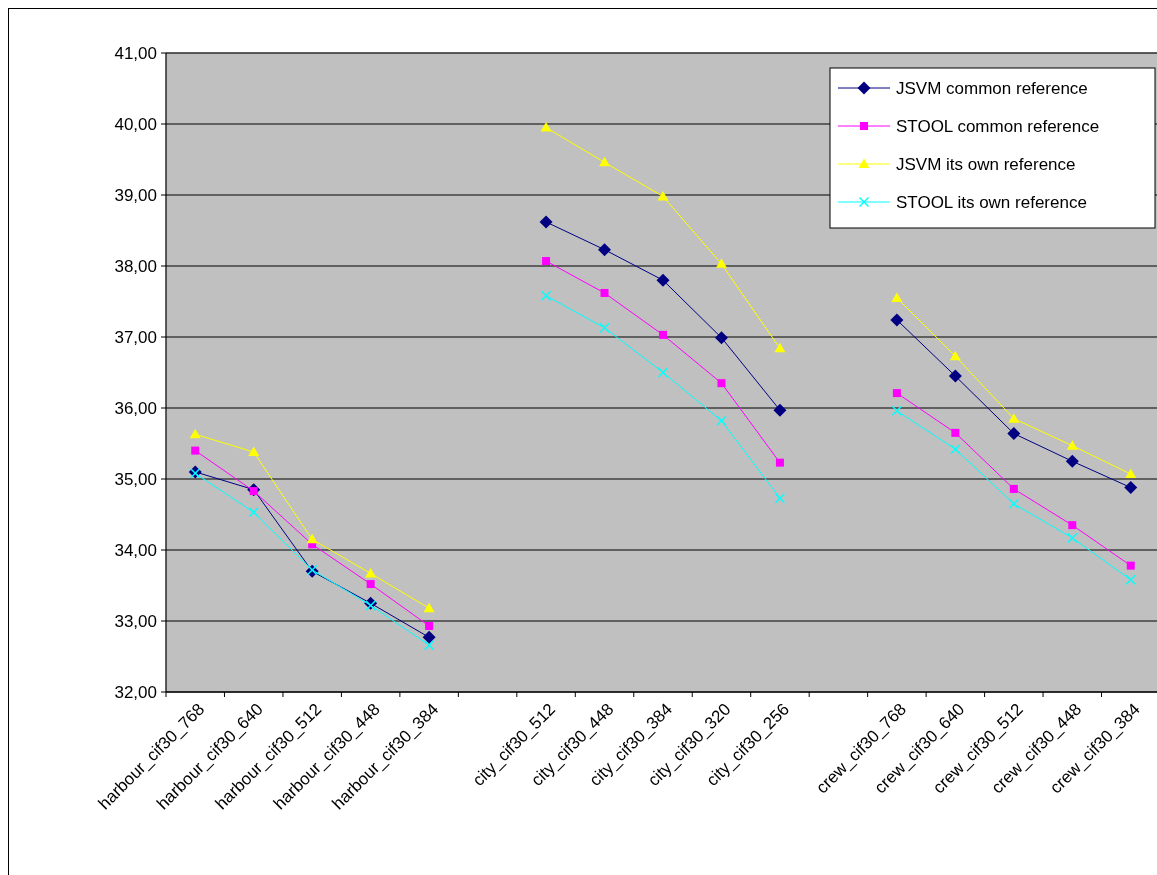  What do you see at coordinates (135, 124) in the screenshot?
I see `y-tick-label: 40,00` at bounding box center [135, 124].